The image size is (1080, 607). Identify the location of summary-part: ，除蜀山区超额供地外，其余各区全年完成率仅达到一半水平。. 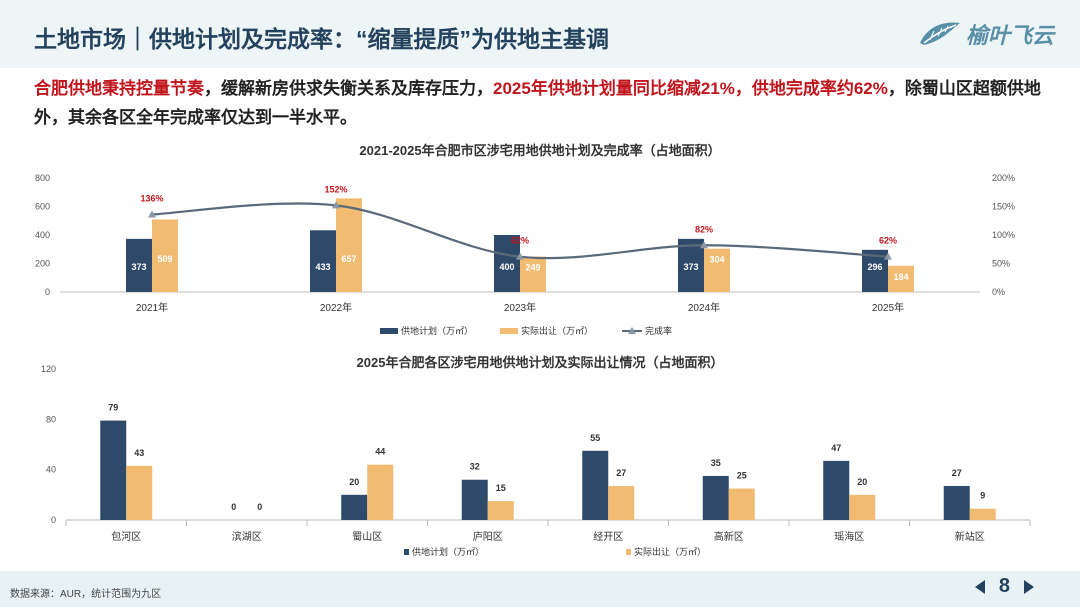
(537, 103).